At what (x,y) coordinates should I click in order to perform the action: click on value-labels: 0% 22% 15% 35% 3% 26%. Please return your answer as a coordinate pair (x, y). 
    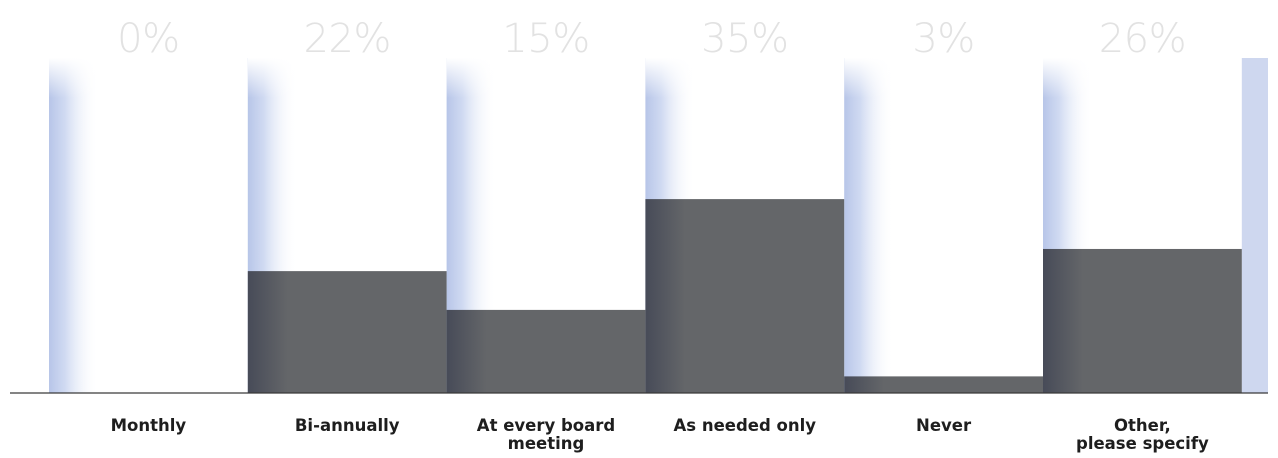
    Looking at the image, I should click on (651, 39).